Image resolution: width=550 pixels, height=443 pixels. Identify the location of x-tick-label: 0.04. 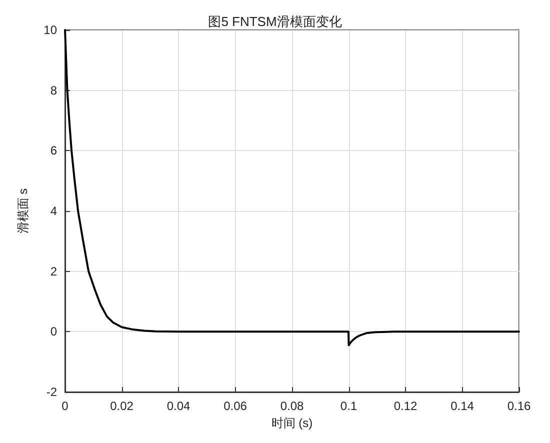
(178, 406).